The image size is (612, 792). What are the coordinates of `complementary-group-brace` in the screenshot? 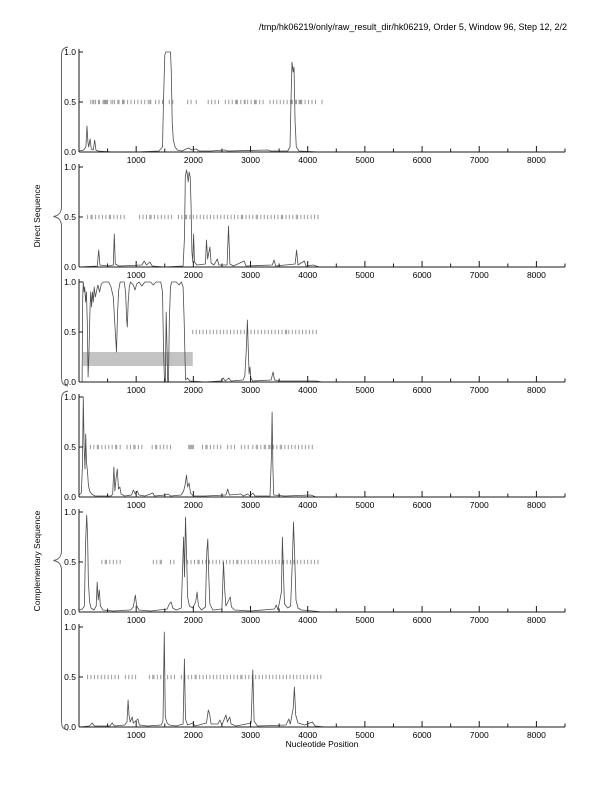 It's located at (61, 560).